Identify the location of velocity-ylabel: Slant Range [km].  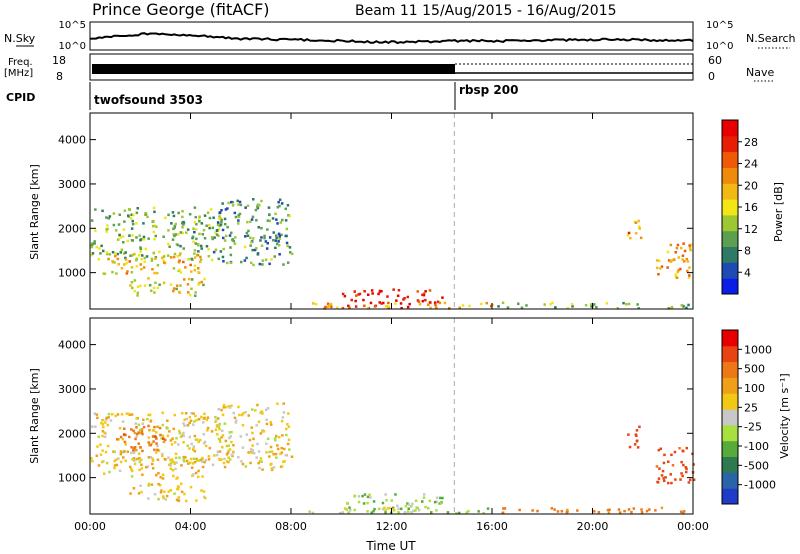
(34, 416).